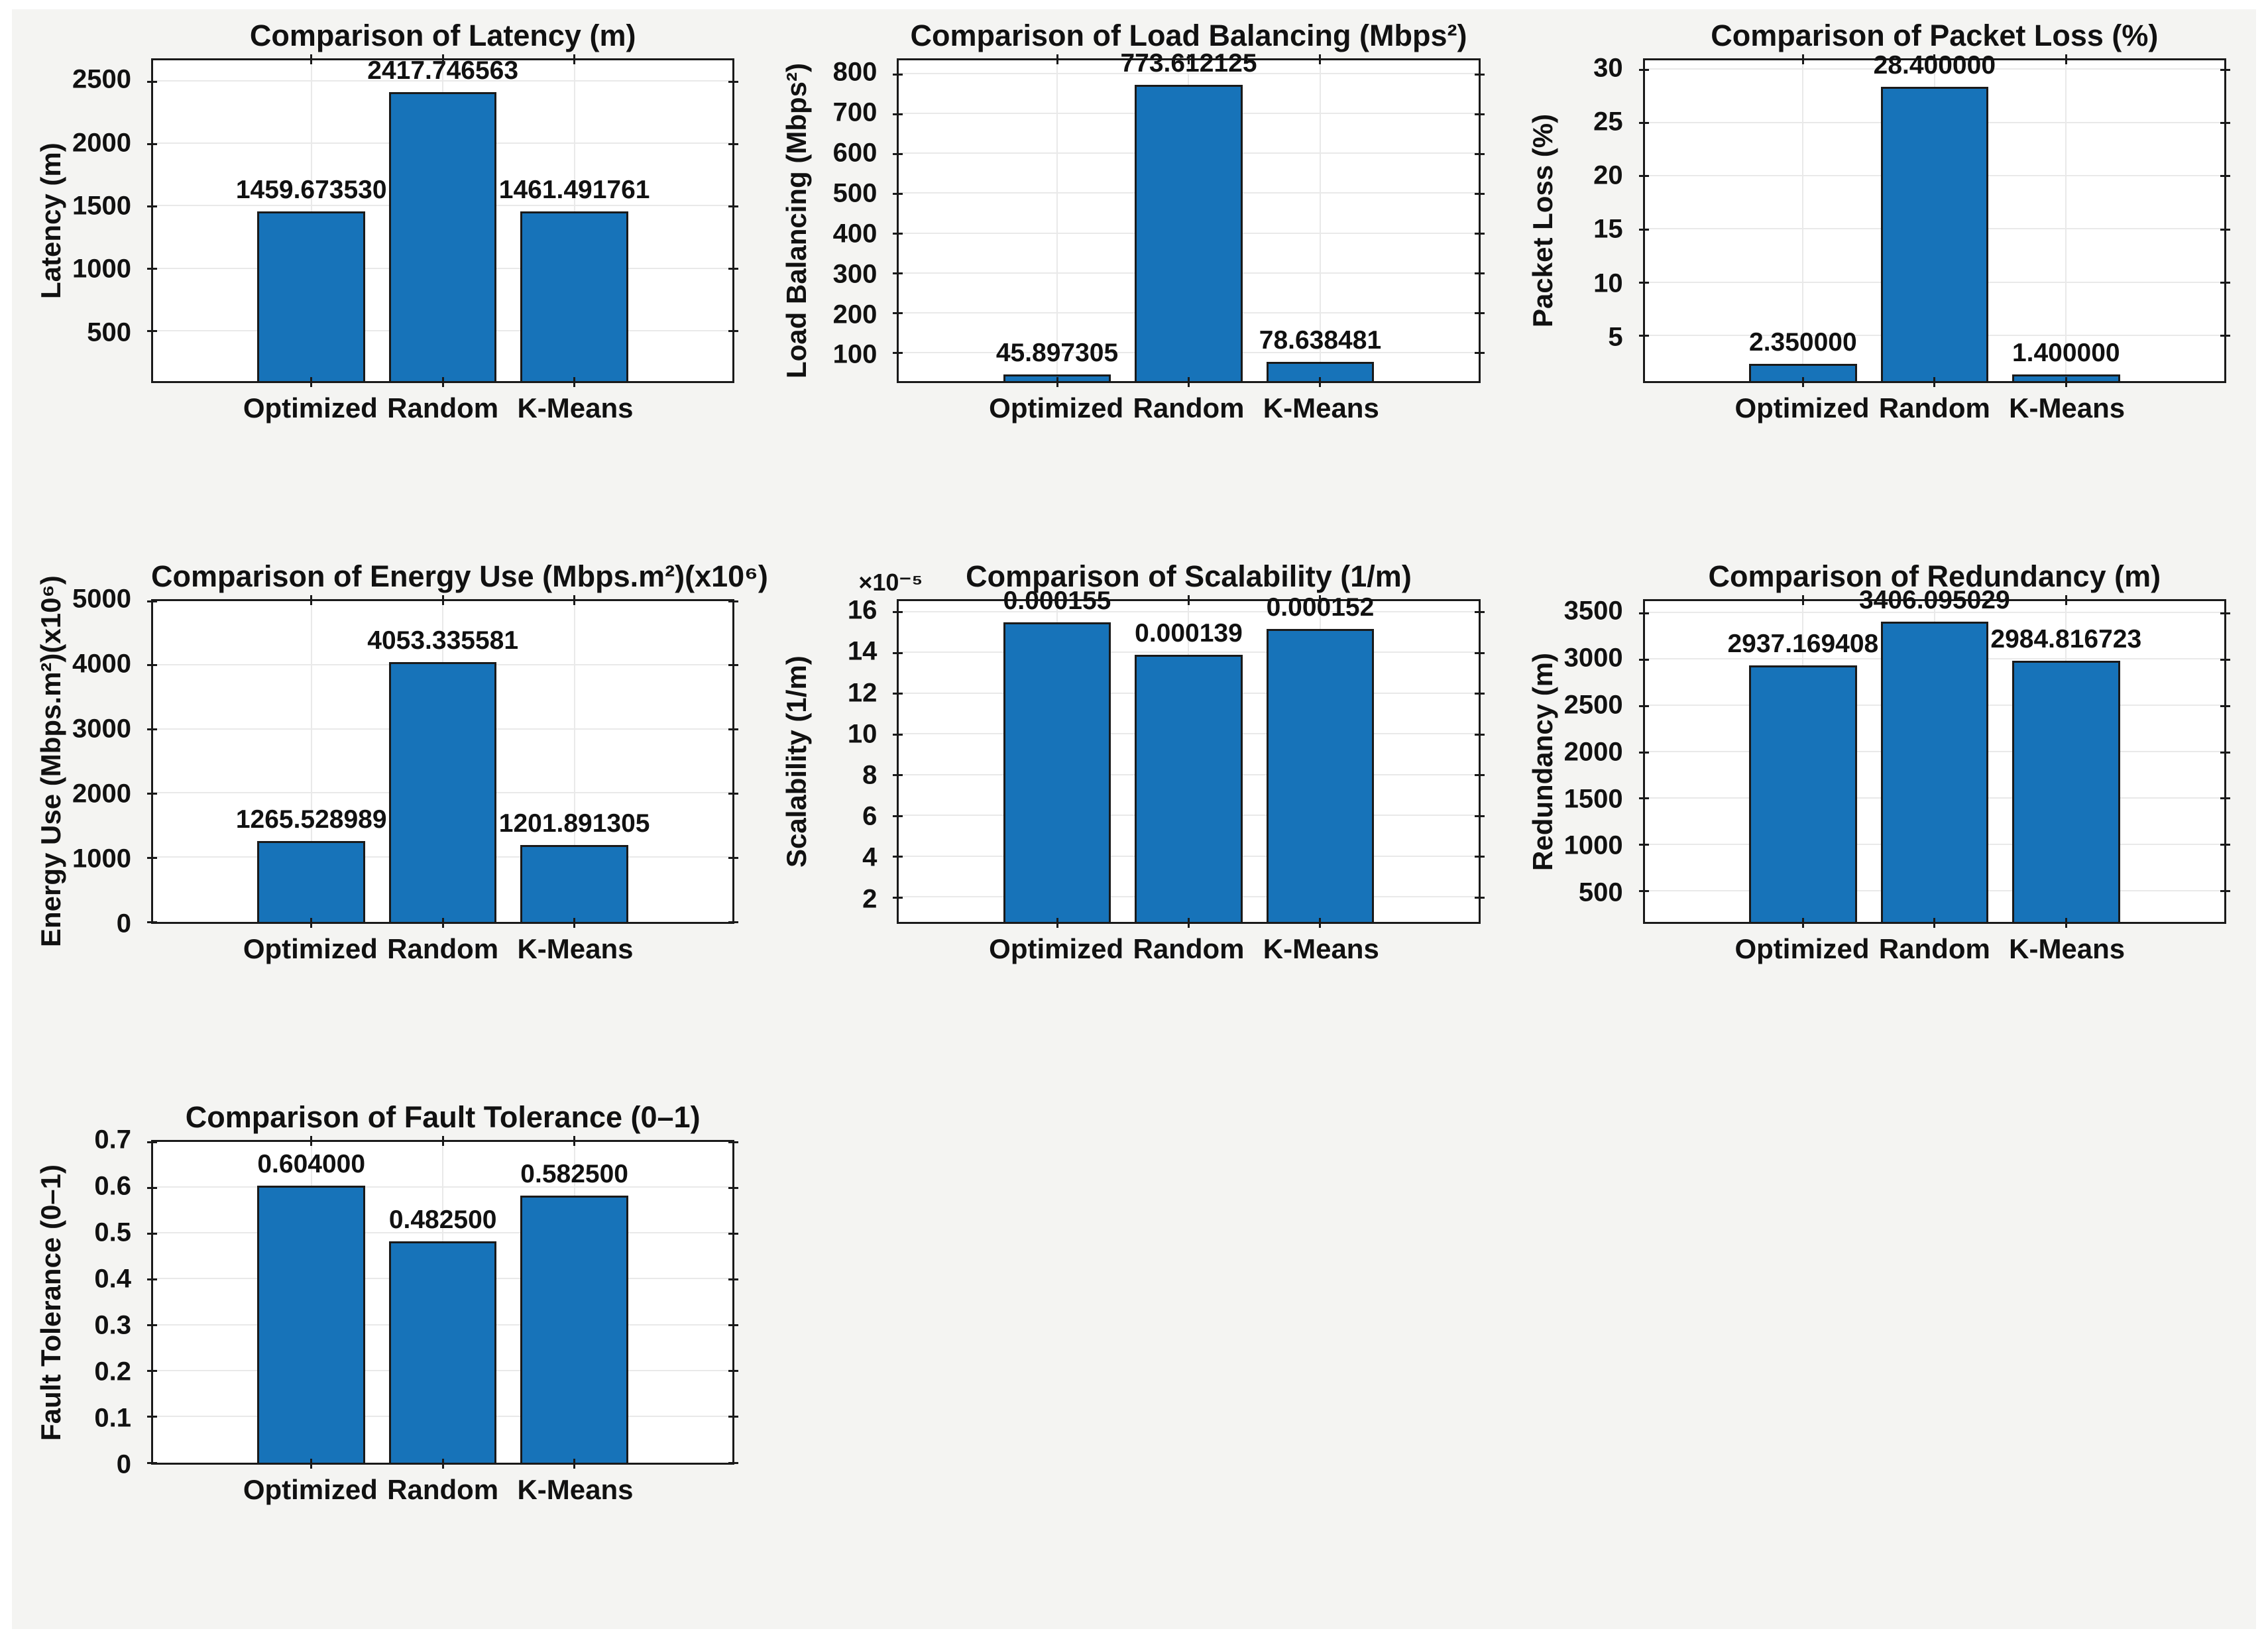 This screenshot has width=2268, height=1637. What do you see at coordinates (863, 734) in the screenshot?
I see `y-tick-label: 10` at bounding box center [863, 734].